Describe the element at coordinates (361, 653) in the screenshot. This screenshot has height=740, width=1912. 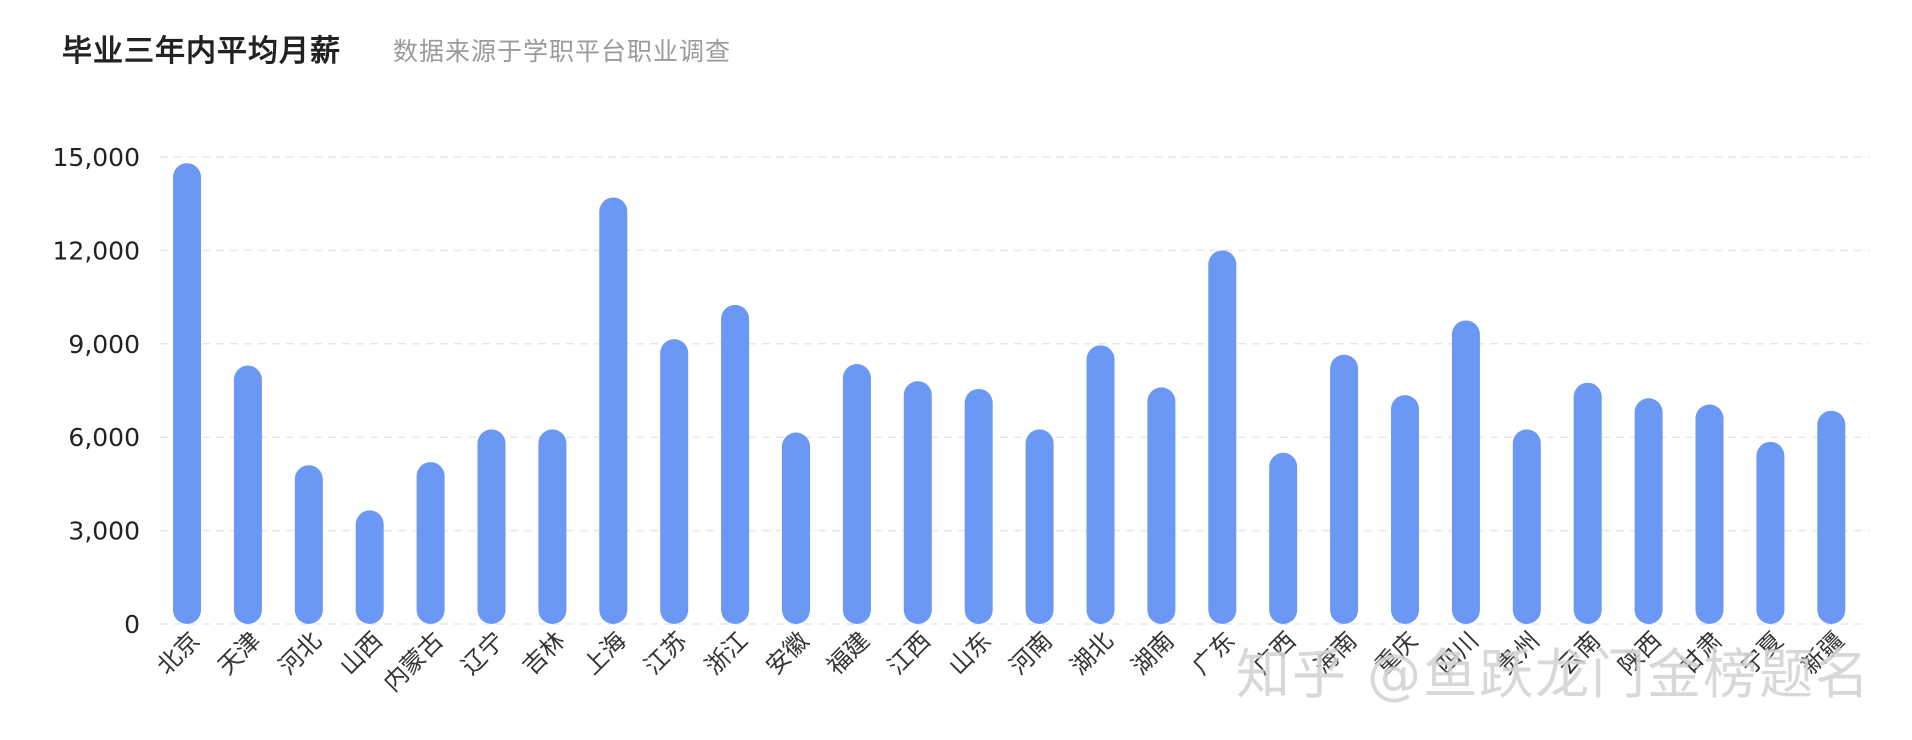
I see `x-tick-label: 山西` at that location.